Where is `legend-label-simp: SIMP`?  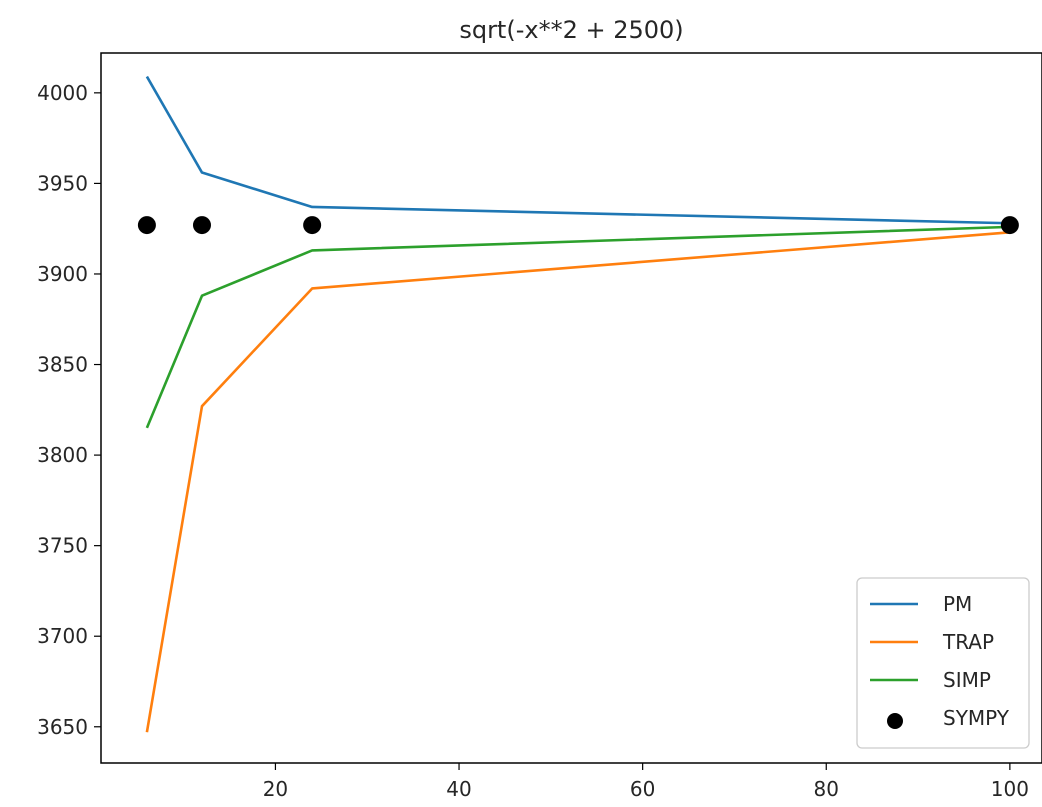
legend-label-simp: SIMP is located at coordinates (967, 680).